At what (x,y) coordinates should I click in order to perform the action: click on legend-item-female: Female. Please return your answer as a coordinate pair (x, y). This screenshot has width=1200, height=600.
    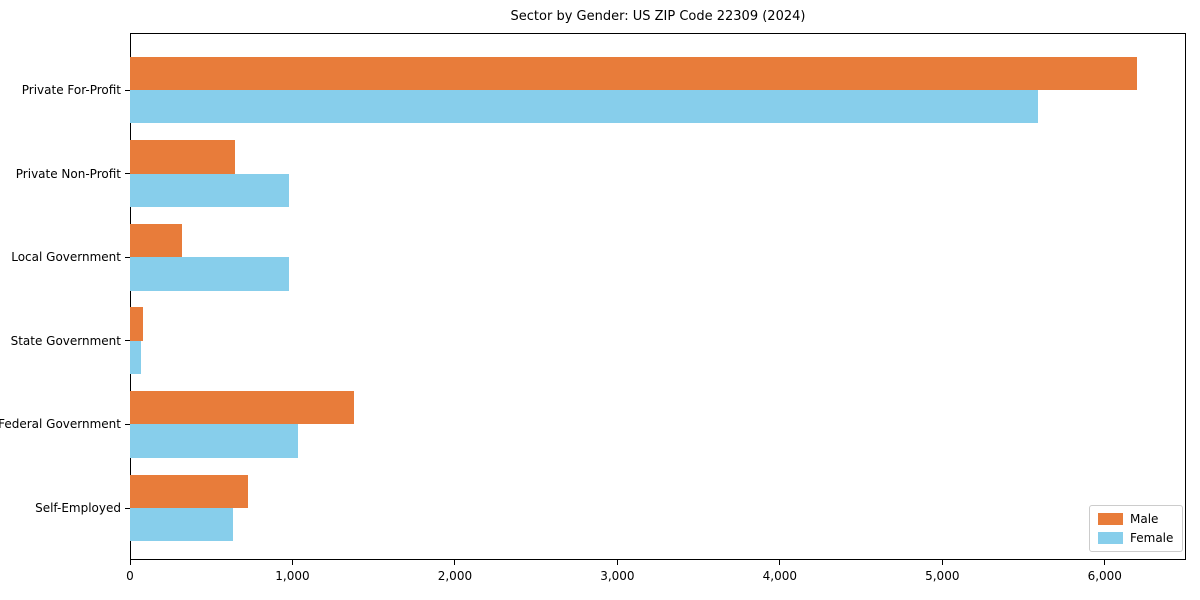
    Looking at the image, I should click on (1136, 538).